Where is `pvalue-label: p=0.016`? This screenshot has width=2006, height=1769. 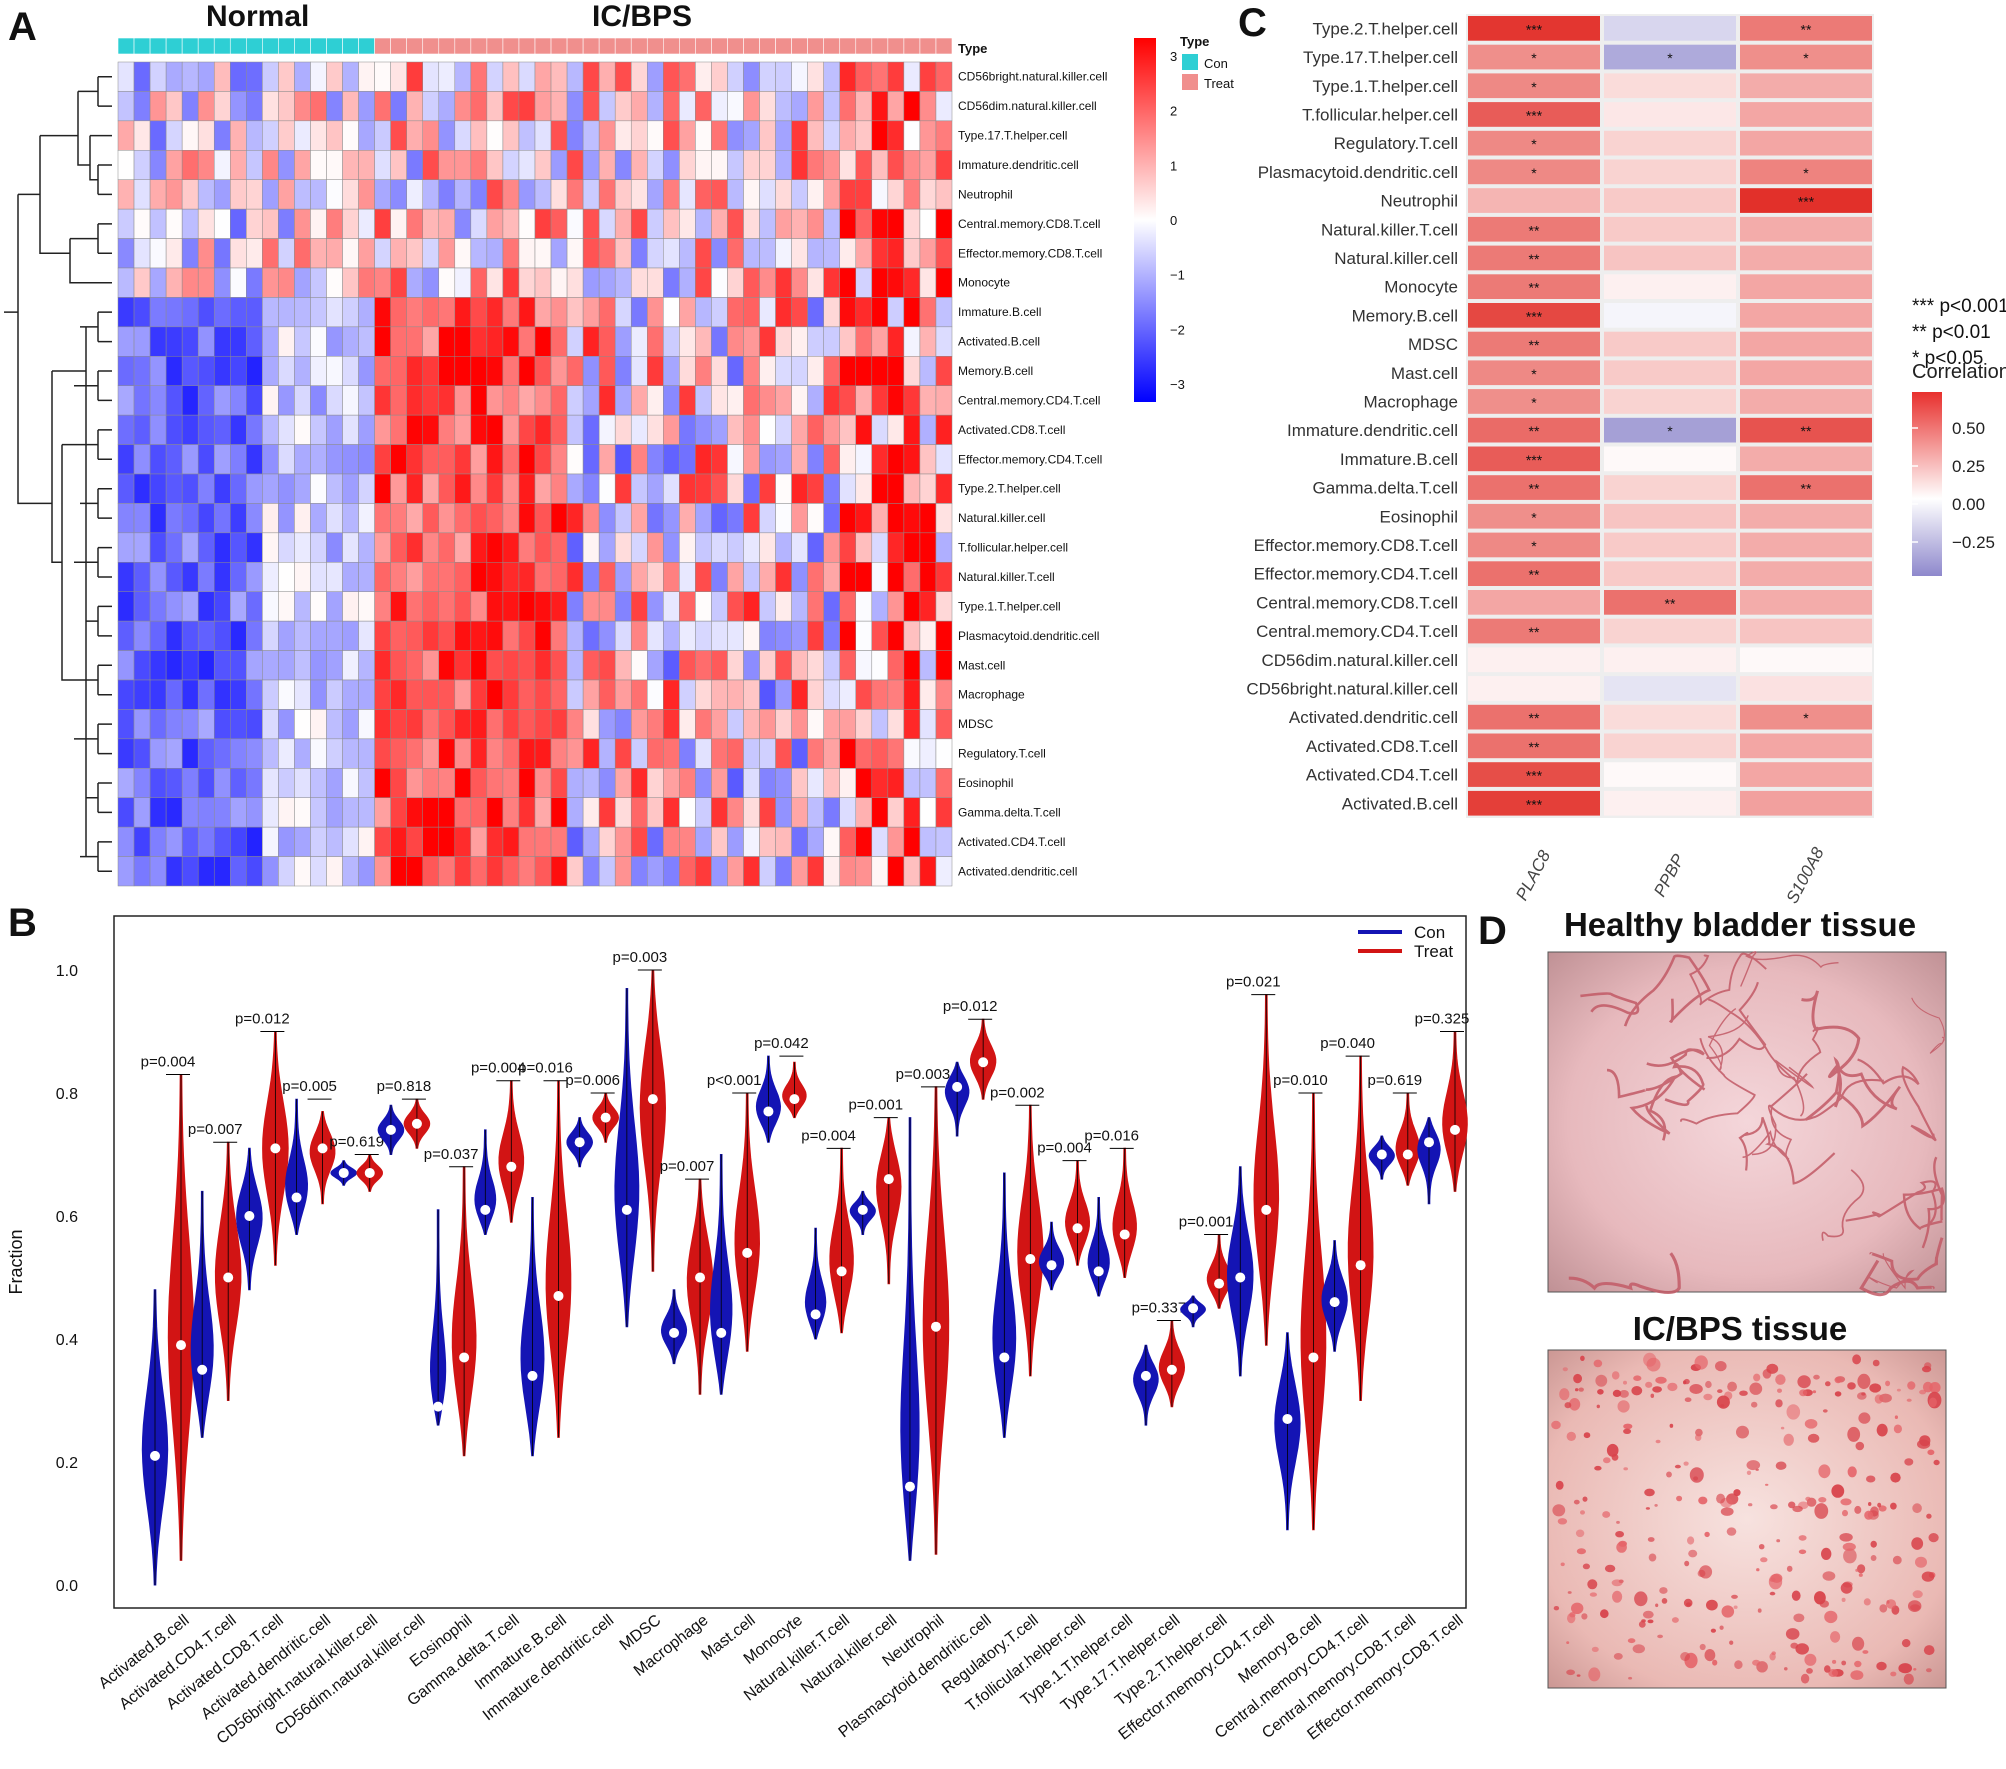
pvalue-label: p=0.016 is located at coordinates (1111, 1135).